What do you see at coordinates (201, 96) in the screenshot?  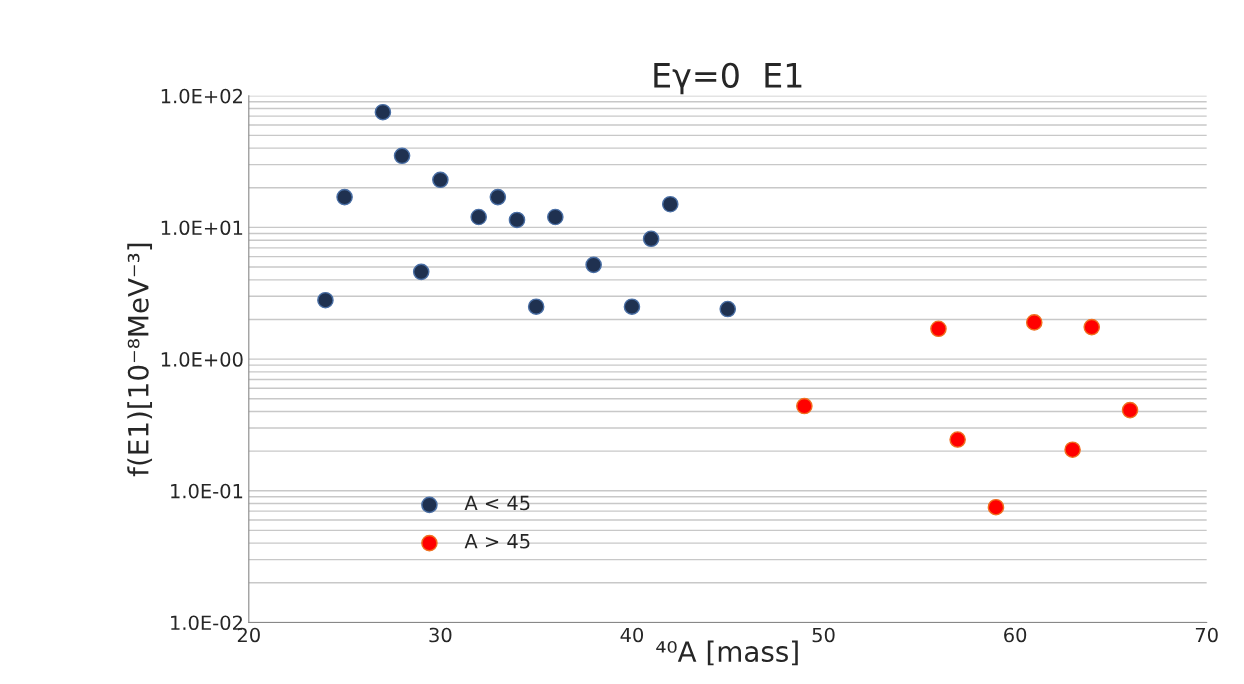 I see `y-tick-label: 1.0E+02` at bounding box center [201, 96].